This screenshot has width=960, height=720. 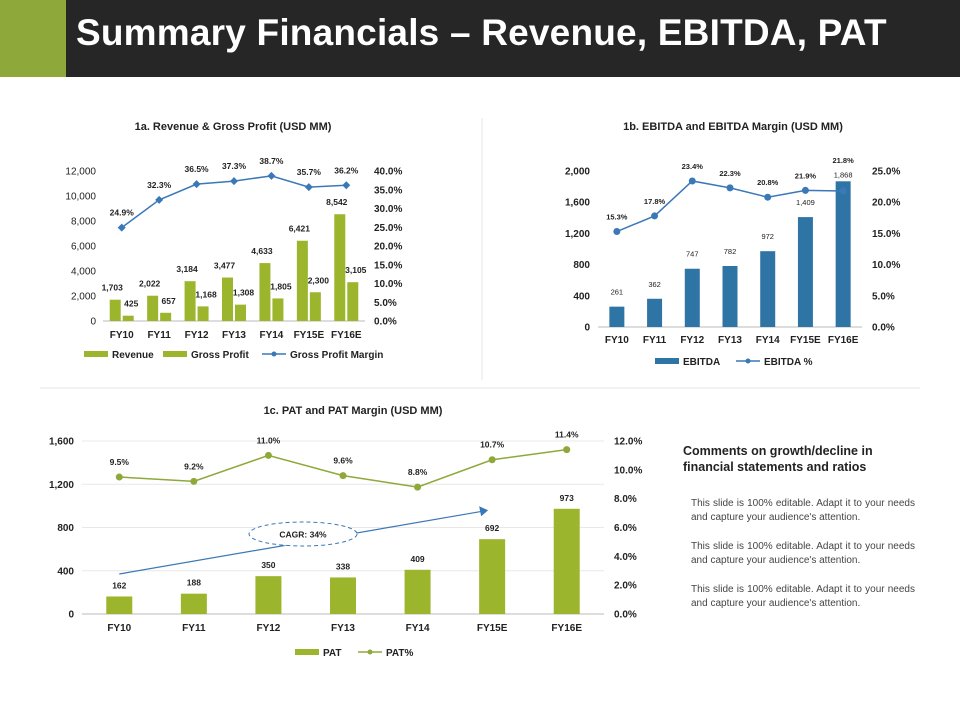 I want to click on legend-label: Gross Profit Margin, so click(x=336, y=355).